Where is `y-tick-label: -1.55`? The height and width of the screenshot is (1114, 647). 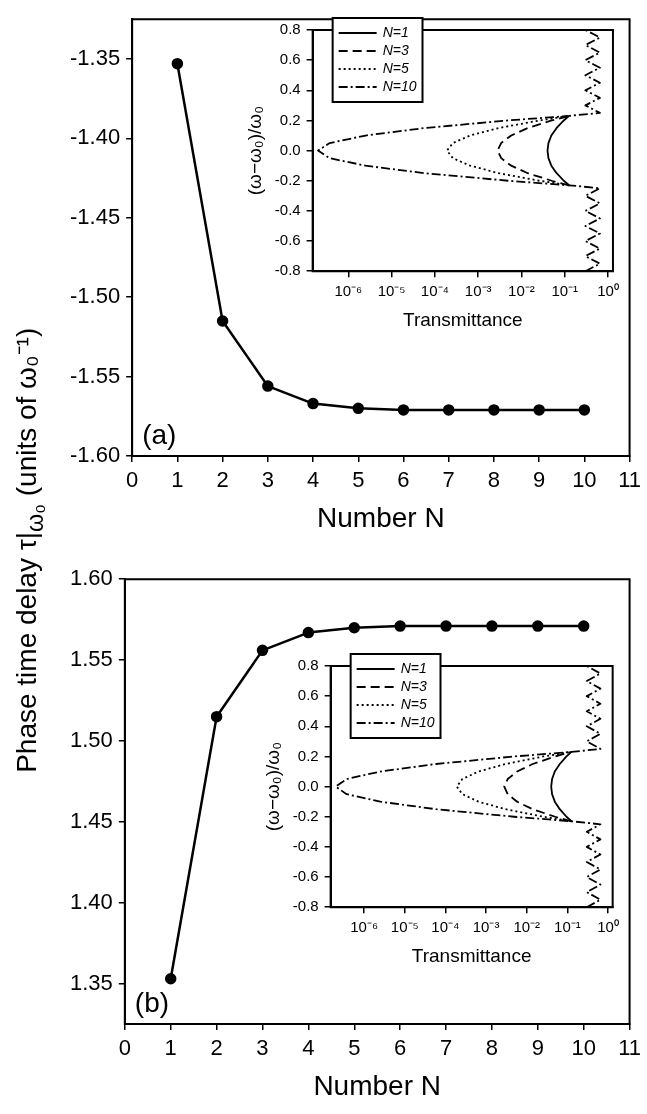 y-tick-label: -1.55 is located at coordinates (95, 375).